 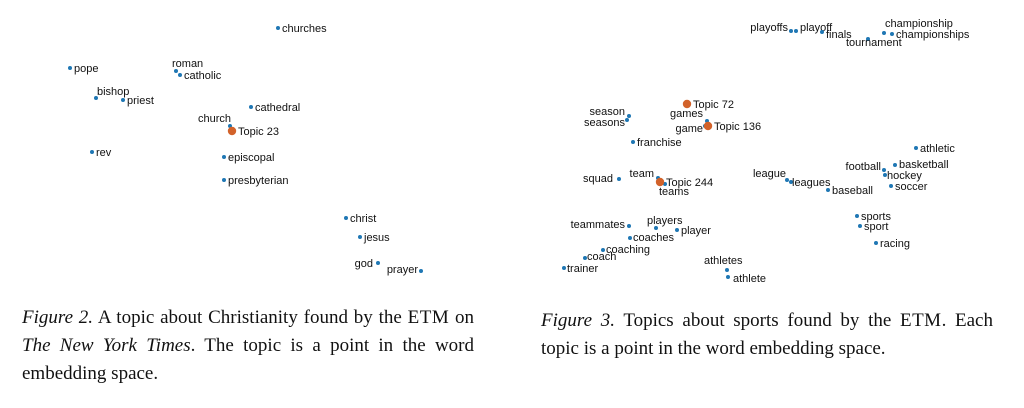 I want to click on word-point-presbyterian, so click(x=224, y=180).